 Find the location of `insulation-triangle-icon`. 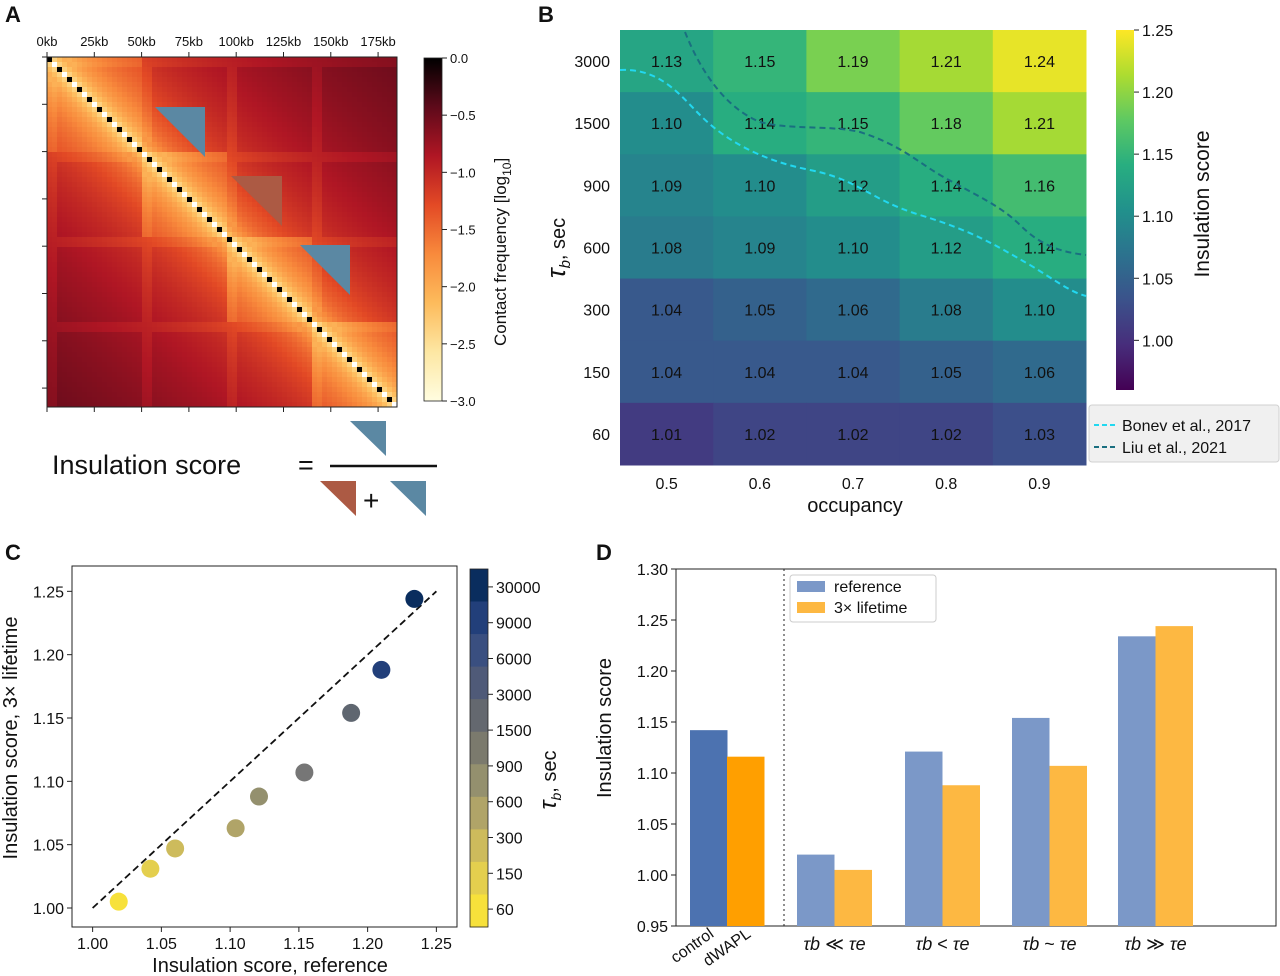

insulation-triangle-icon is located at coordinates (180, 132).